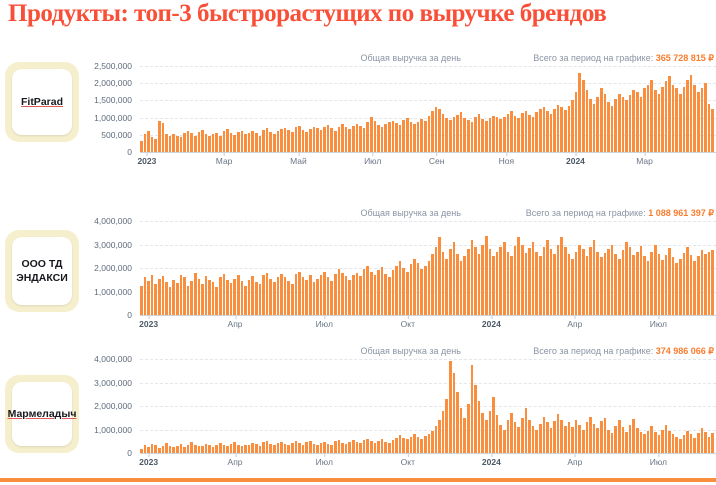 The width and height of the screenshot is (716, 485). What do you see at coordinates (684, 351) in the screenshot?
I see `chart-total-value: 374 986 066 ₽` at bounding box center [684, 351].